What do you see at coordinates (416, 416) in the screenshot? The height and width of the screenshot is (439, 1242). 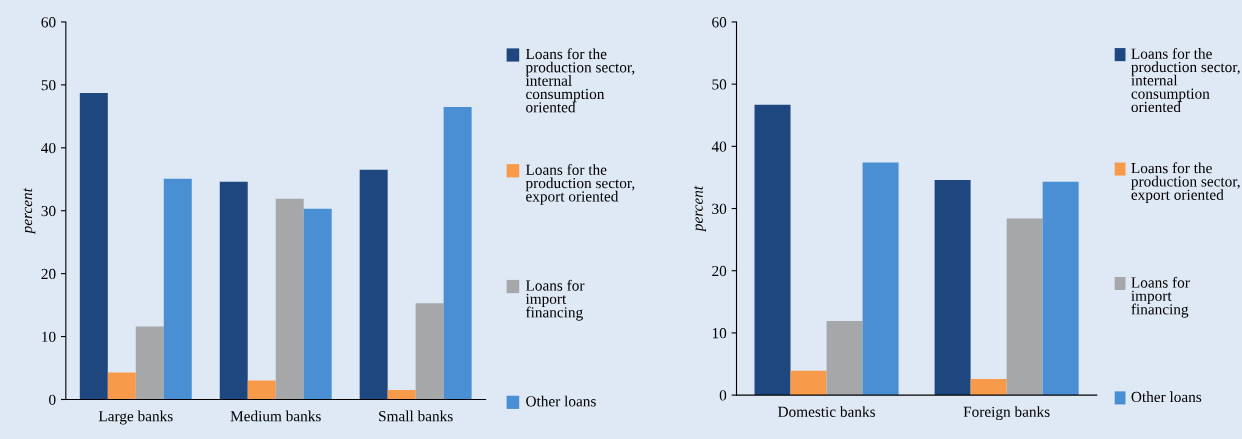 I see `x-tick-label: Small banks` at bounding box center [416, 416].